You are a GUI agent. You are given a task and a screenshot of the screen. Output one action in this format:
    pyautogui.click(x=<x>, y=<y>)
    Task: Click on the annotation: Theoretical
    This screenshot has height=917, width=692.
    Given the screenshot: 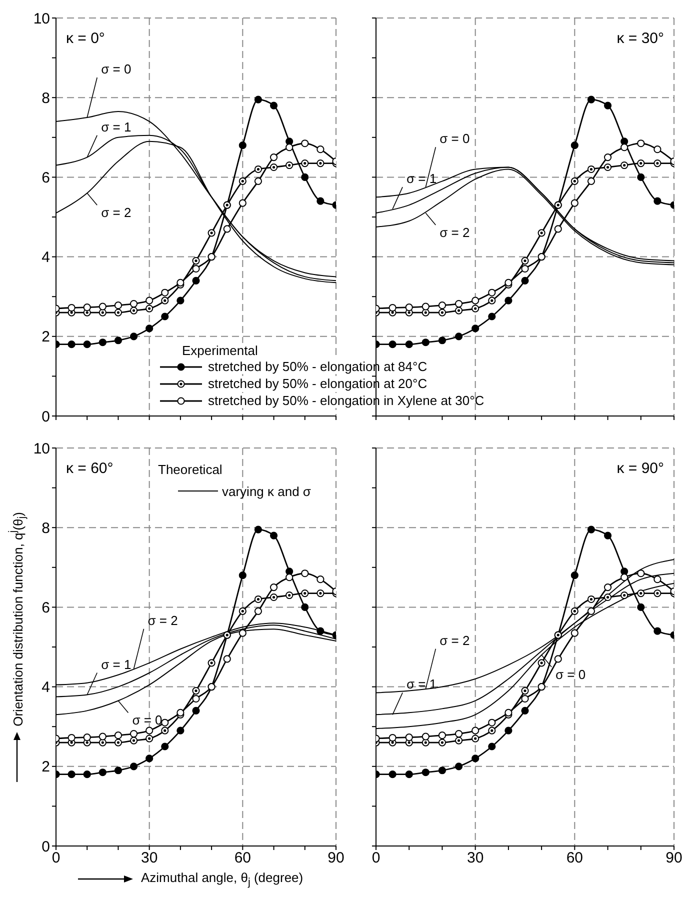 What is the action you would take?
    pyautogui.click(x=190, y=469)
    